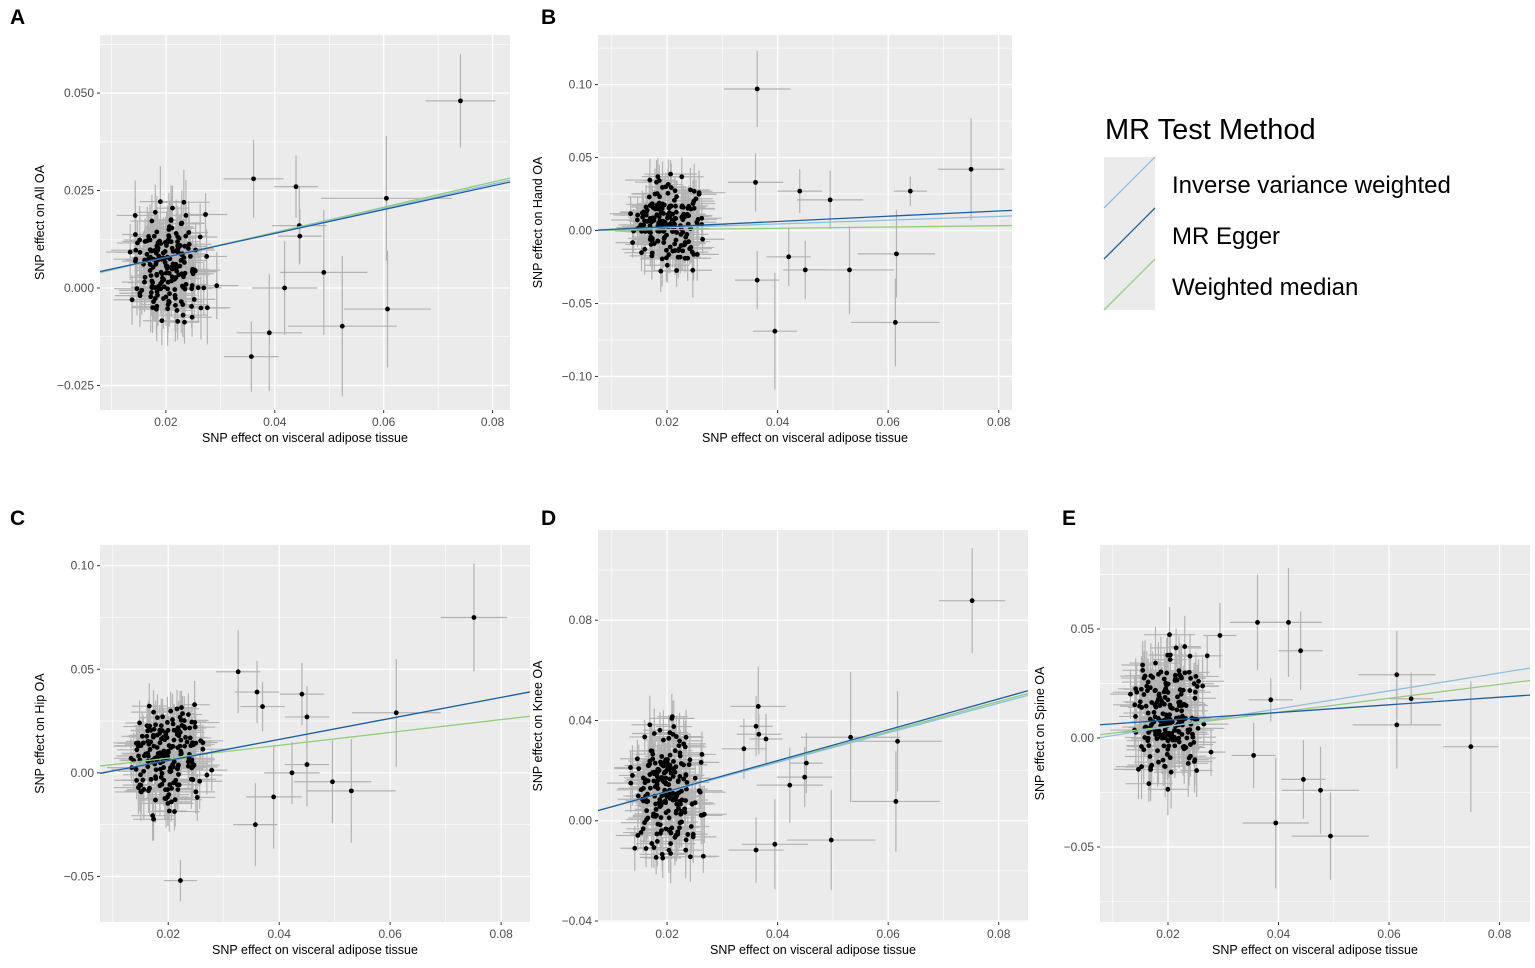 Image resolution: width=1535 pixels, height=968 pixels. What do you see at coordinates (581, 231) in the screenshot?
I see `y-tick-label: 0.00` at bounding box center [581, 231].